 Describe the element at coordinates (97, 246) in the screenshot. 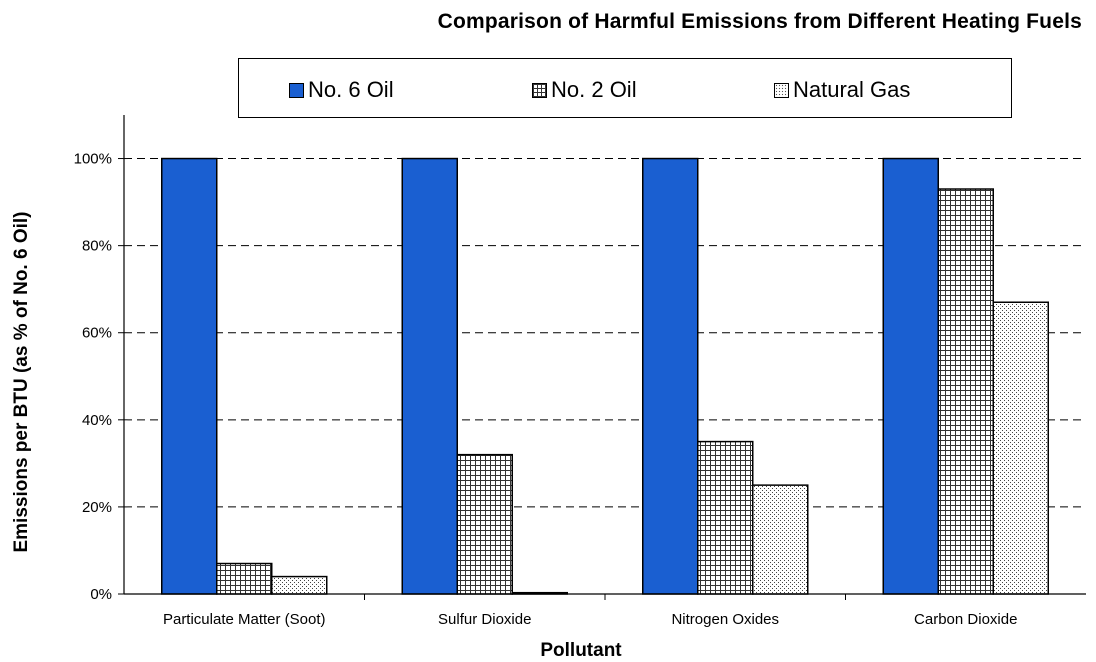

I see `y-tick-label: 80%` at that location.